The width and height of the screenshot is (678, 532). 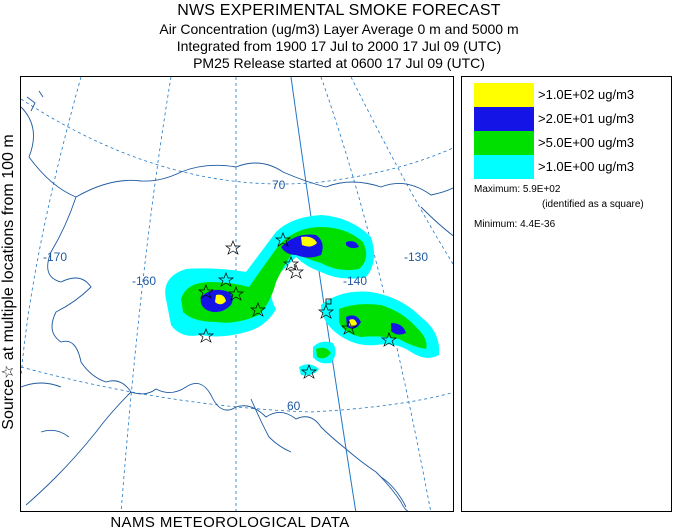 What do you see at coordinates (279, 185) in the screenshot?
I see `lat-70-label: 70` at bounding box center [279, 185].